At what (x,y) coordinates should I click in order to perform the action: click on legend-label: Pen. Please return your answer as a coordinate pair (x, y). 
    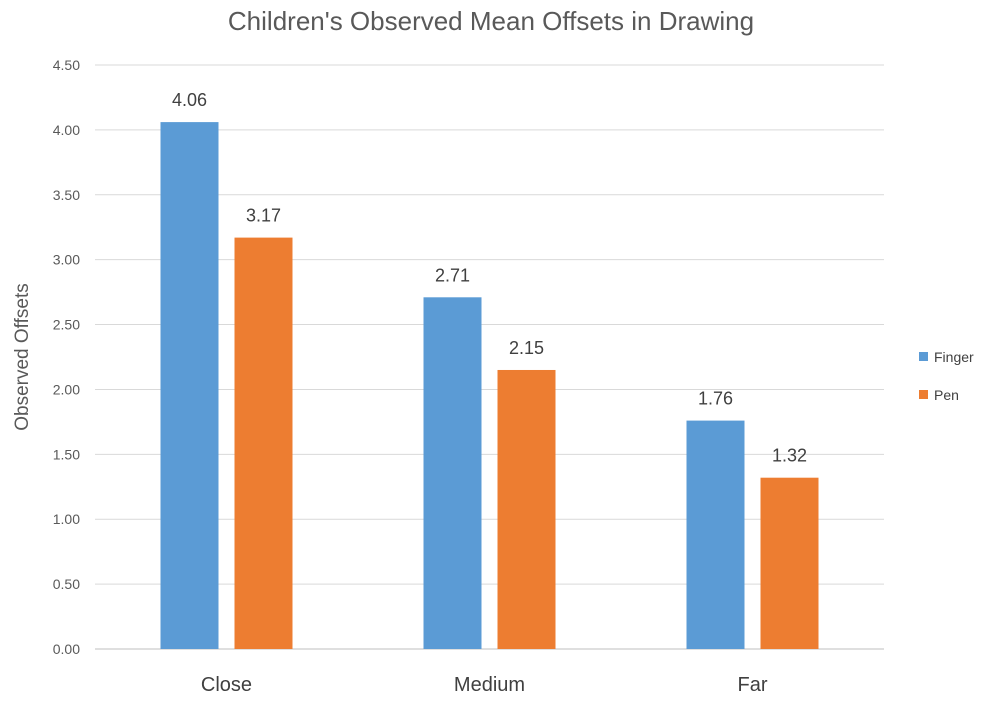
    Looking at the image, I should click on (946, 395).